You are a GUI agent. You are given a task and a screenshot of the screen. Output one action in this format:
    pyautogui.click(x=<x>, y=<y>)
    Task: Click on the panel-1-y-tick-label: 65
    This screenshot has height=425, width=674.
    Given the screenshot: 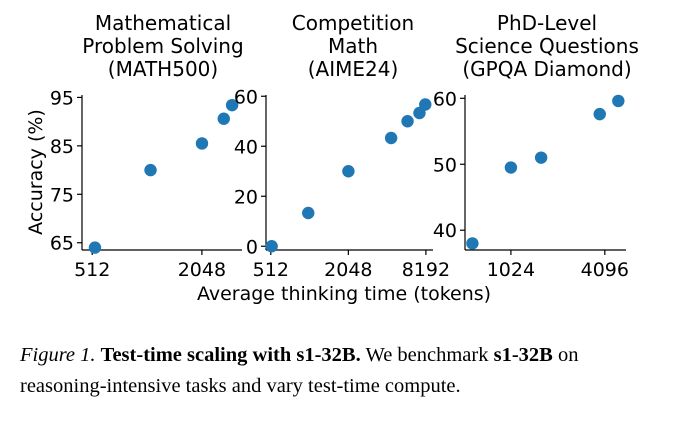 What is the action you would take?
    pyautogui.click(x=62, y=244)
    